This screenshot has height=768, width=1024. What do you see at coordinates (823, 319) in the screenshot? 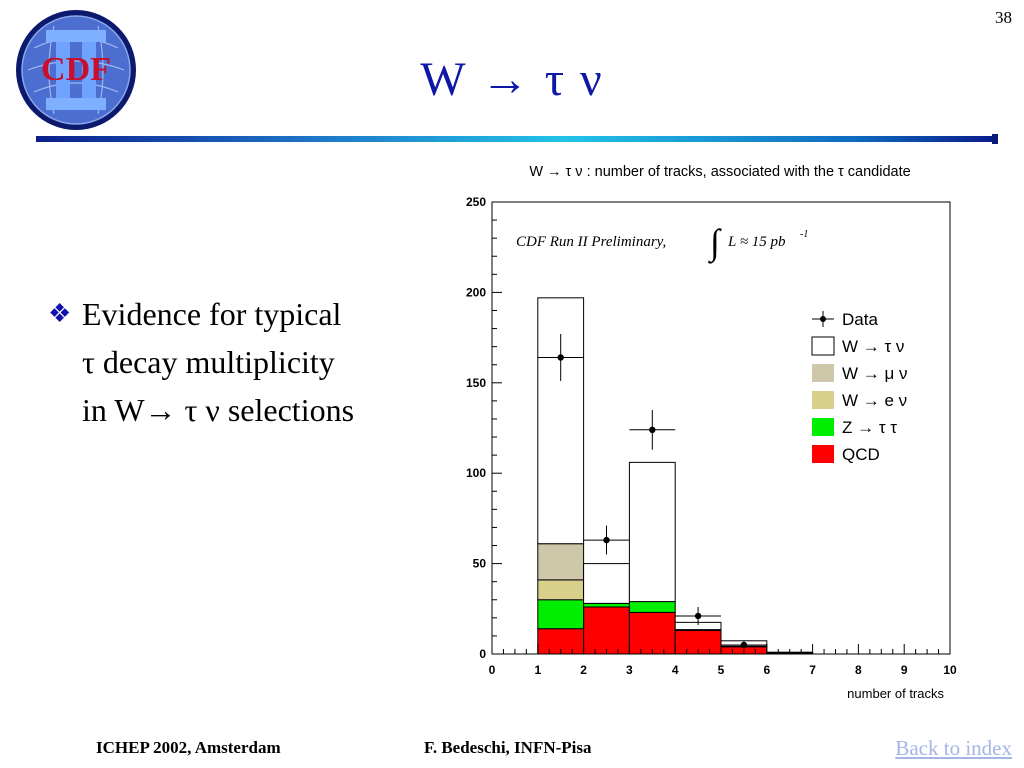
I see `legend-data-marker` at bounding box center [823, 319].